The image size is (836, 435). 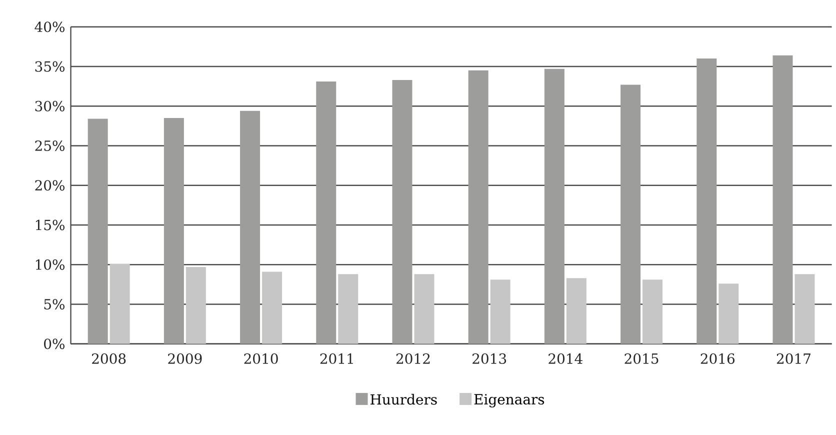 I want to click on x-tick-label: 2010, so click(x=261, y=358).